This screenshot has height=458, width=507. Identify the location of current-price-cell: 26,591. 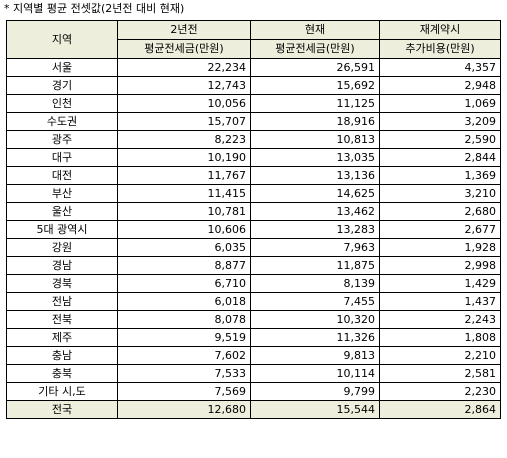
(315, 67).